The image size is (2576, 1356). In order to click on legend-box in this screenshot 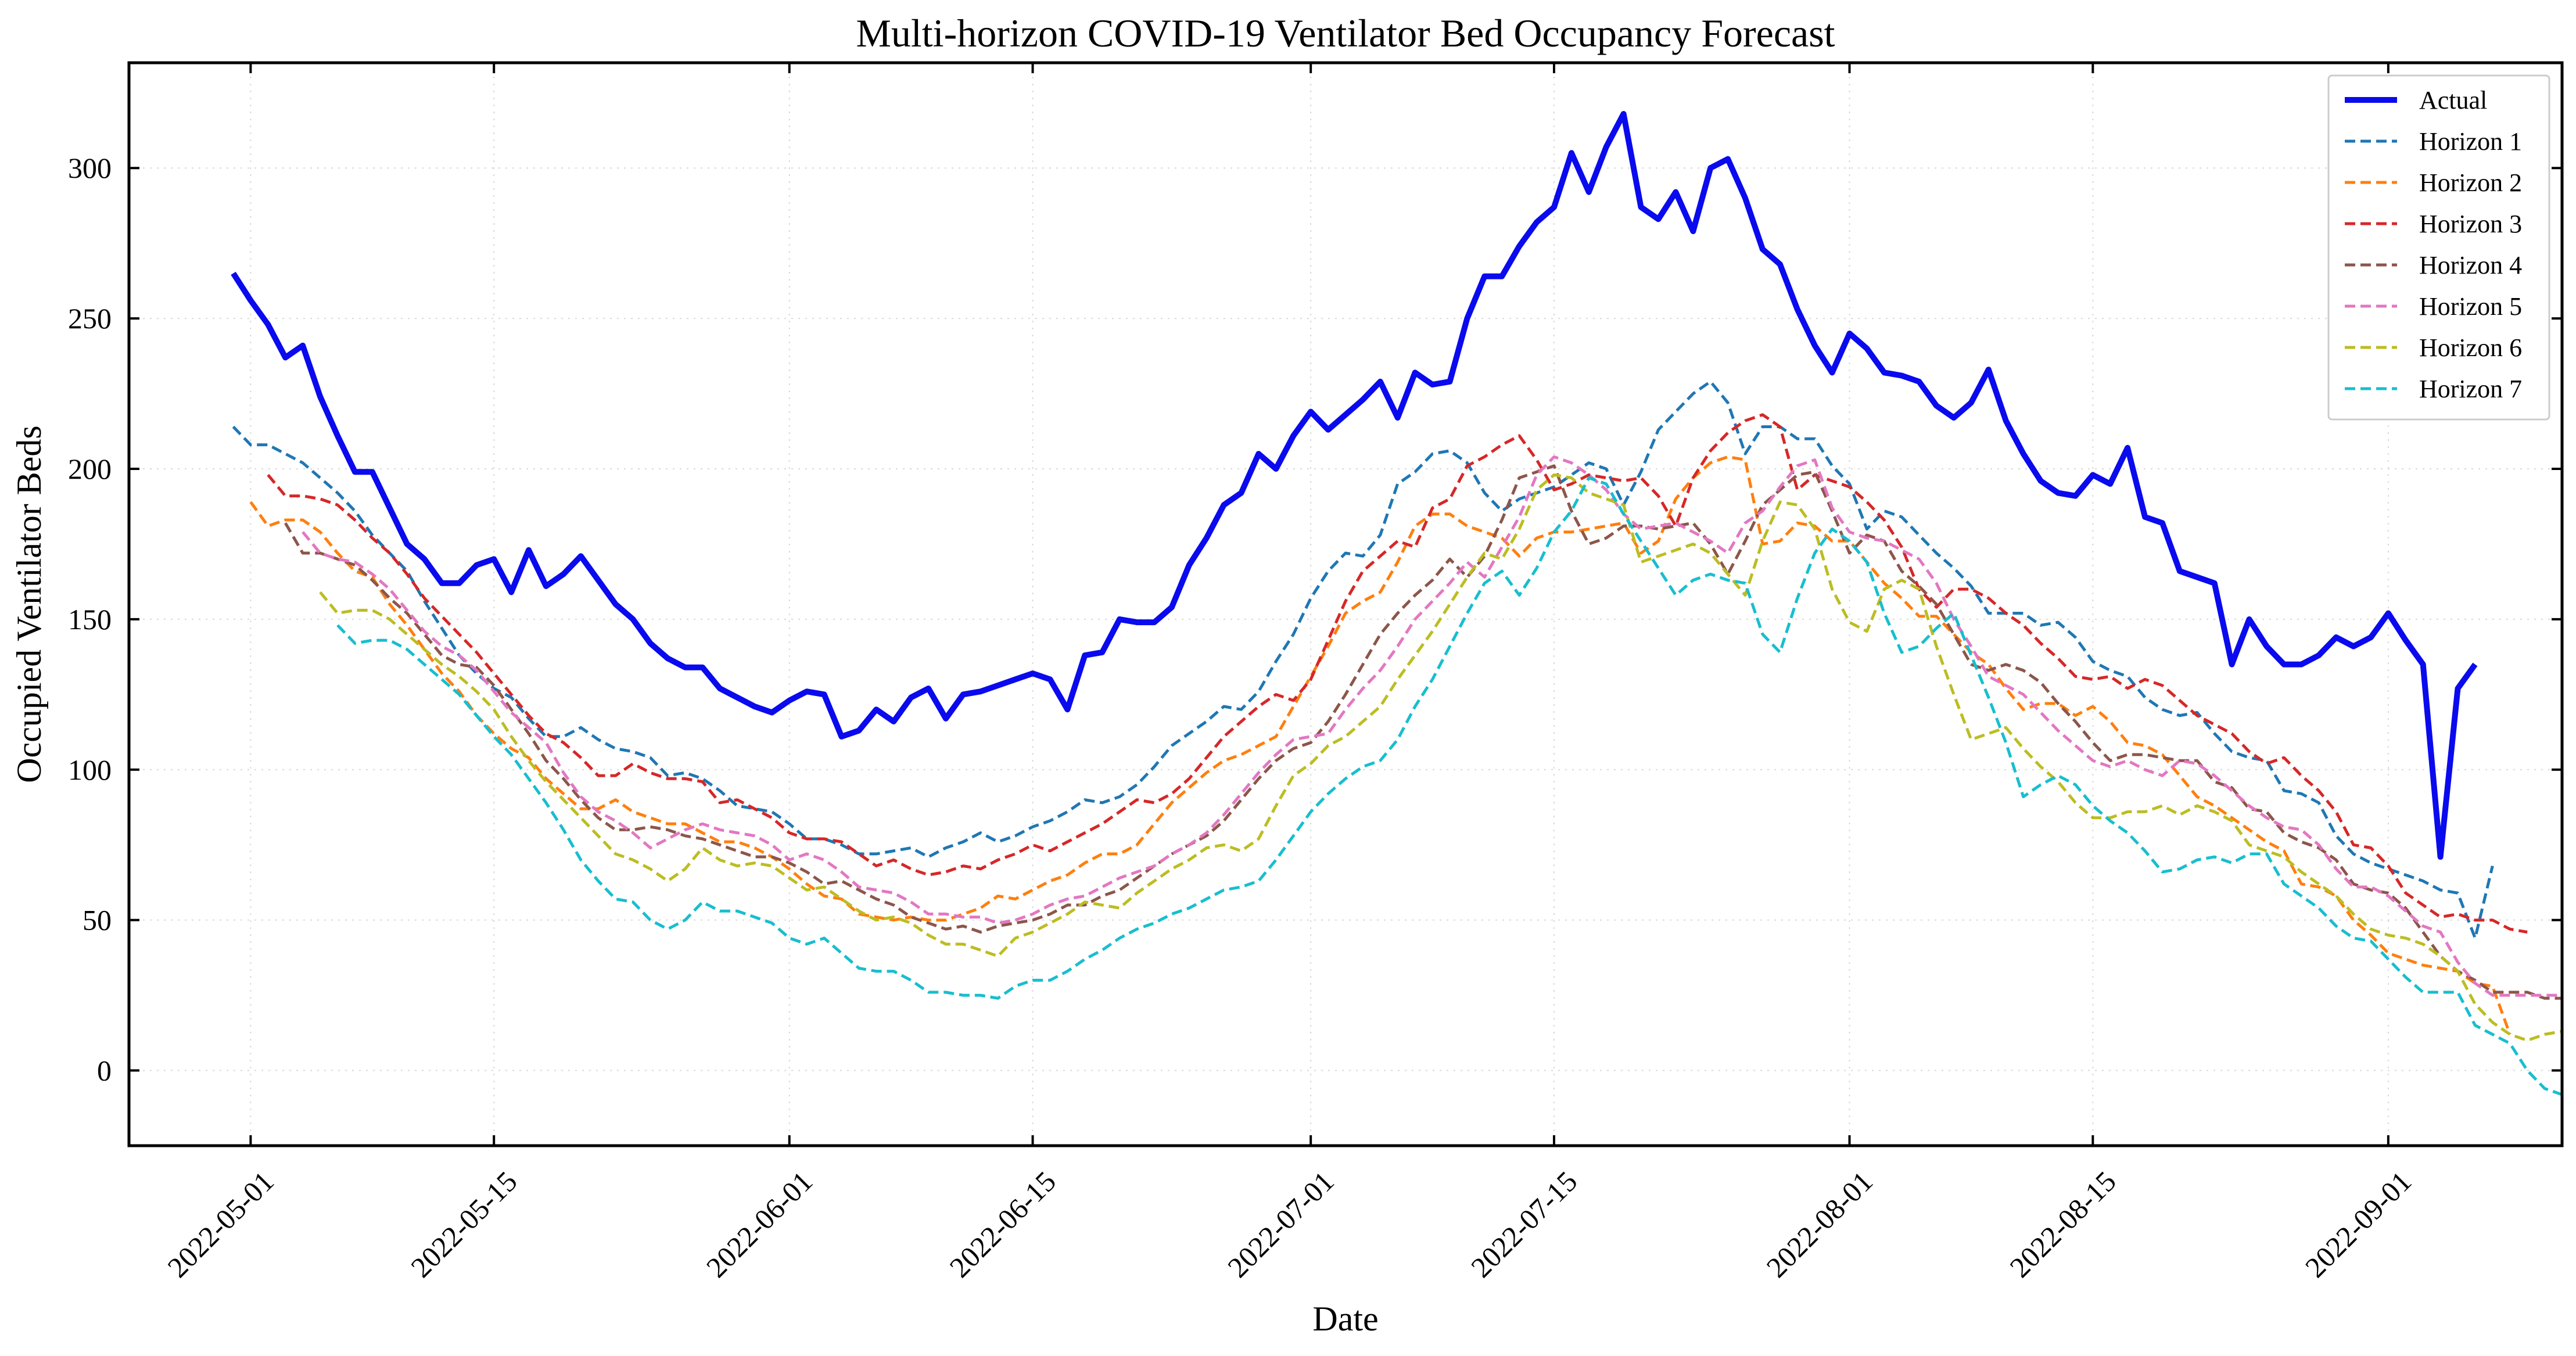, I will do `click(2438, 247)`.